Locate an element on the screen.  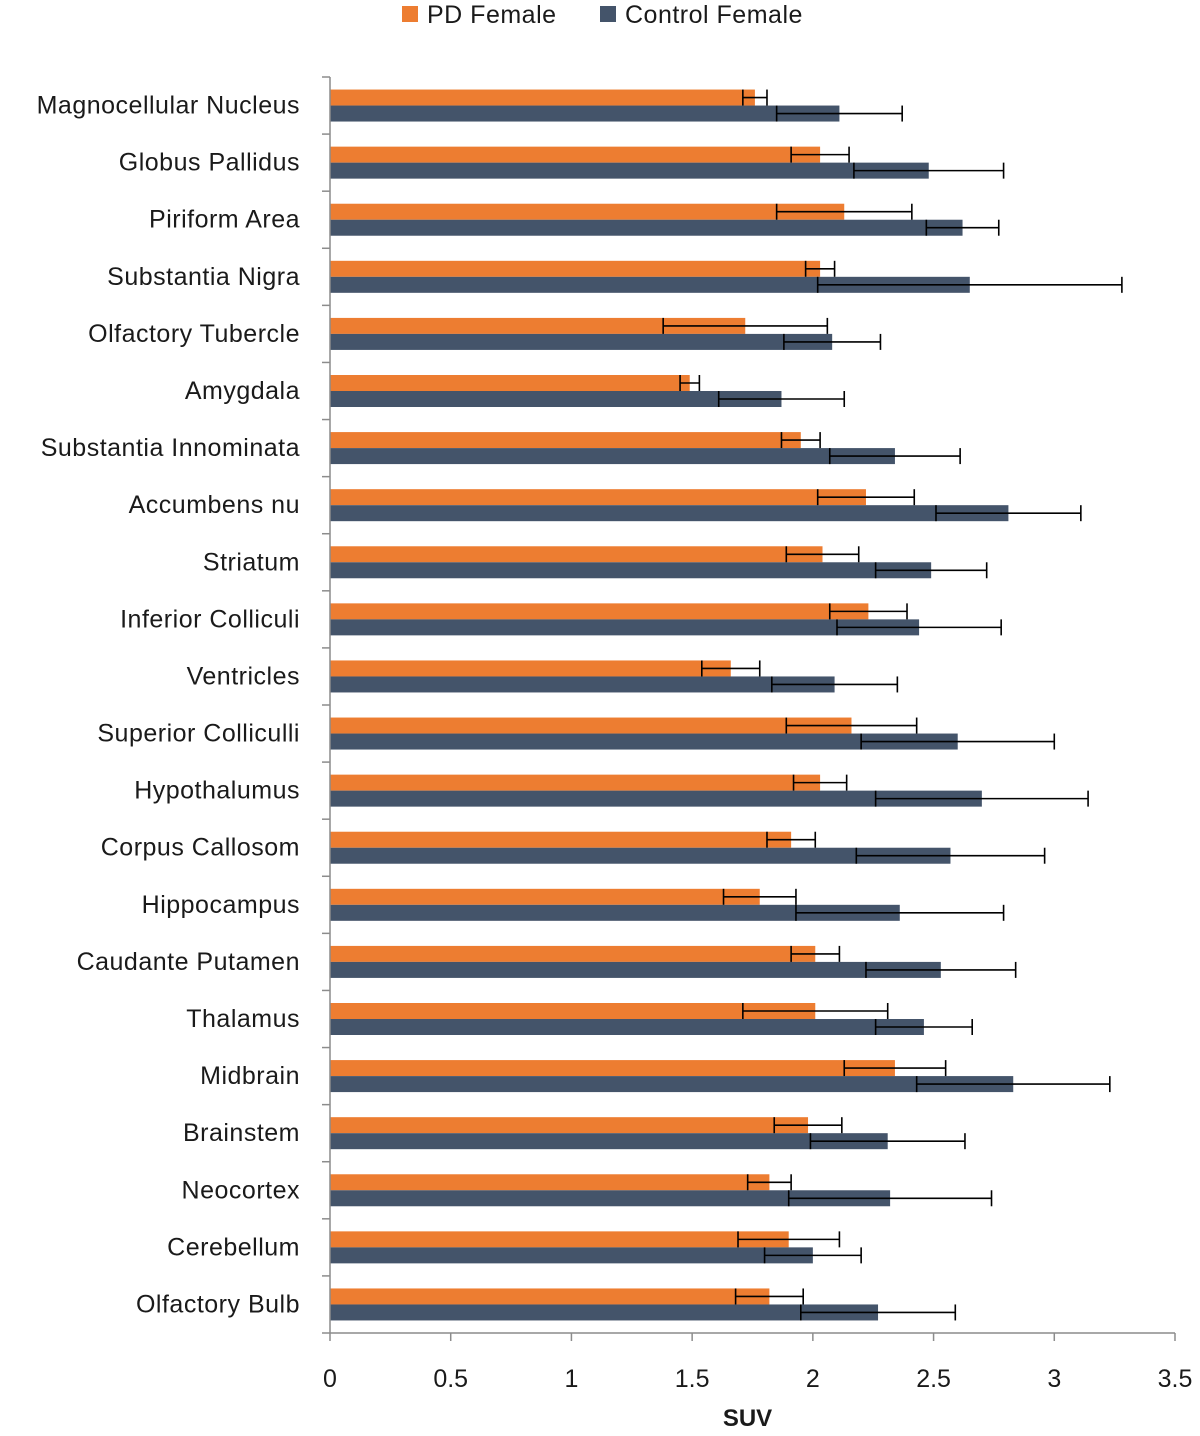
error-bar-pd-female-caudante-putamen is located at coordinates (815, 953).